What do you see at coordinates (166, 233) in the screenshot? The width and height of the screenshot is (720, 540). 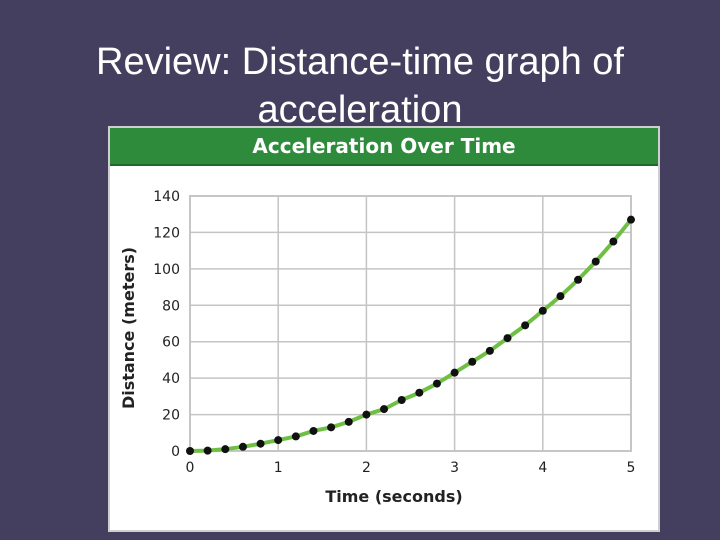 I see `y-tick-label-6: 120` at bounding box center [166, 233].